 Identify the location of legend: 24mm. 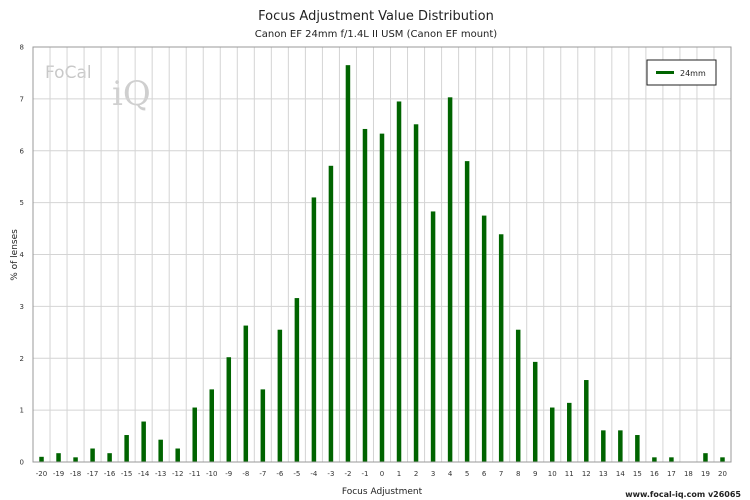
(681, 72).